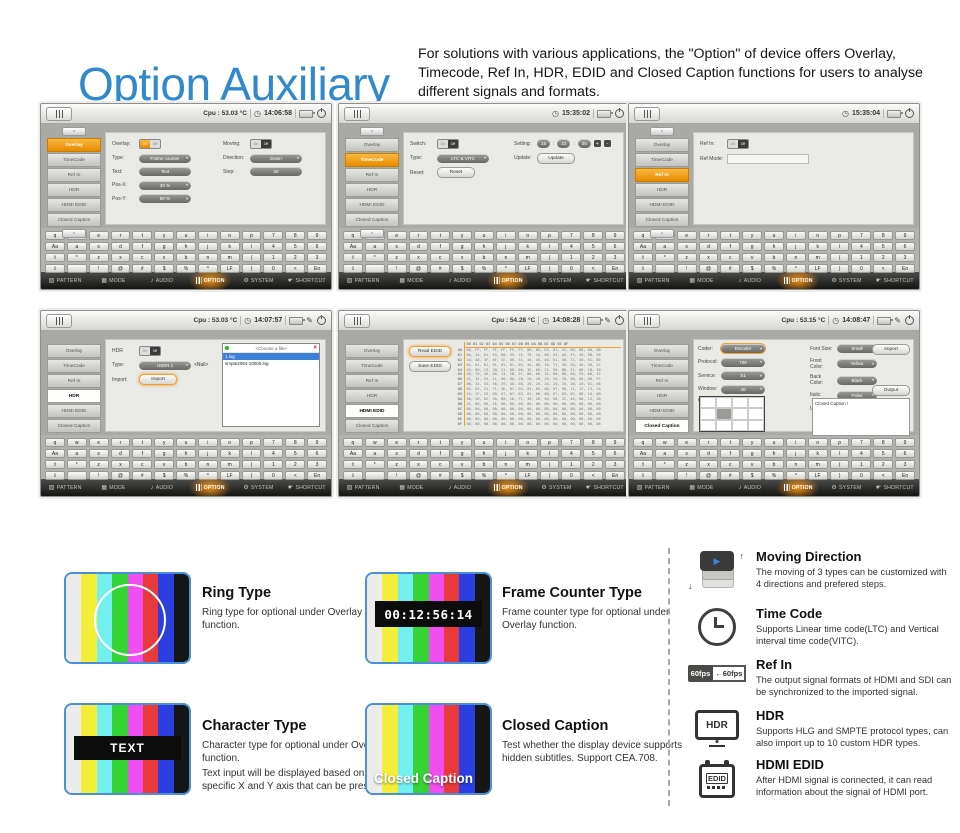  What do you see at coordinates (817, 235) in the screenshot?
I see `keyboard-key: o` at bounding box center [817, 235].